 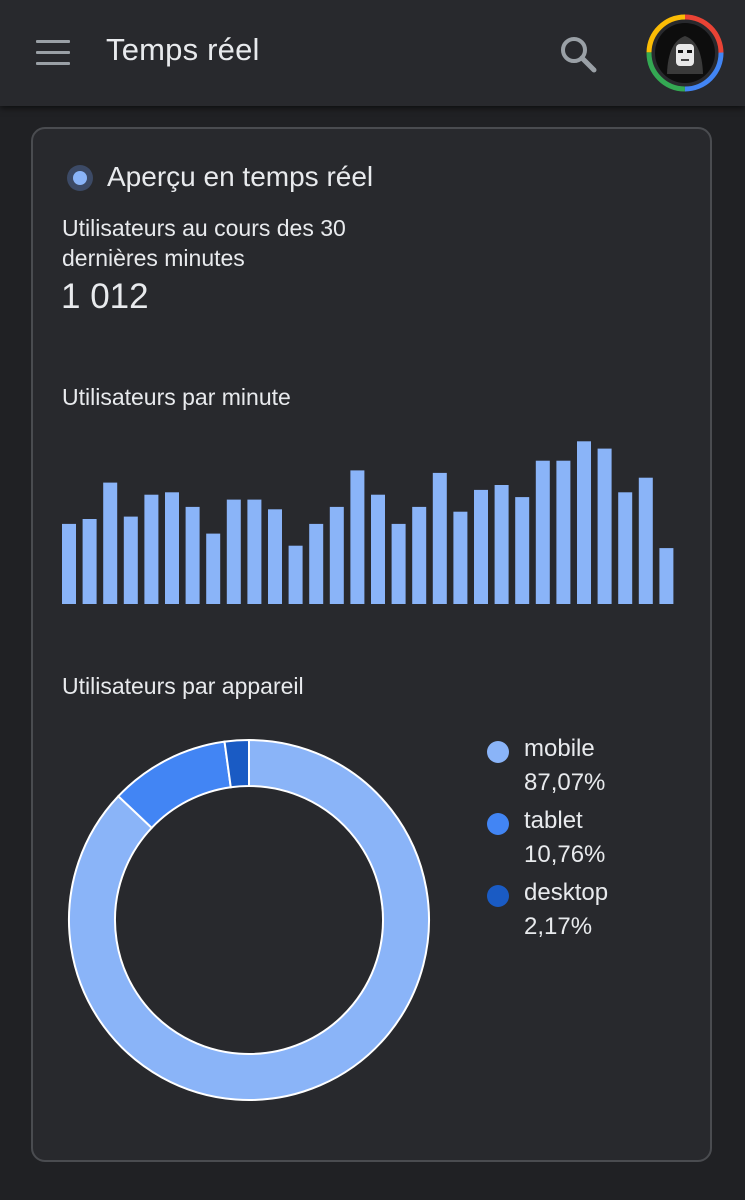 What do you see at coordinates (176, 397) in the screenshot?
I see `users-per-minute-label: Utilisateurs par minute` at bounding box center [176, 397].